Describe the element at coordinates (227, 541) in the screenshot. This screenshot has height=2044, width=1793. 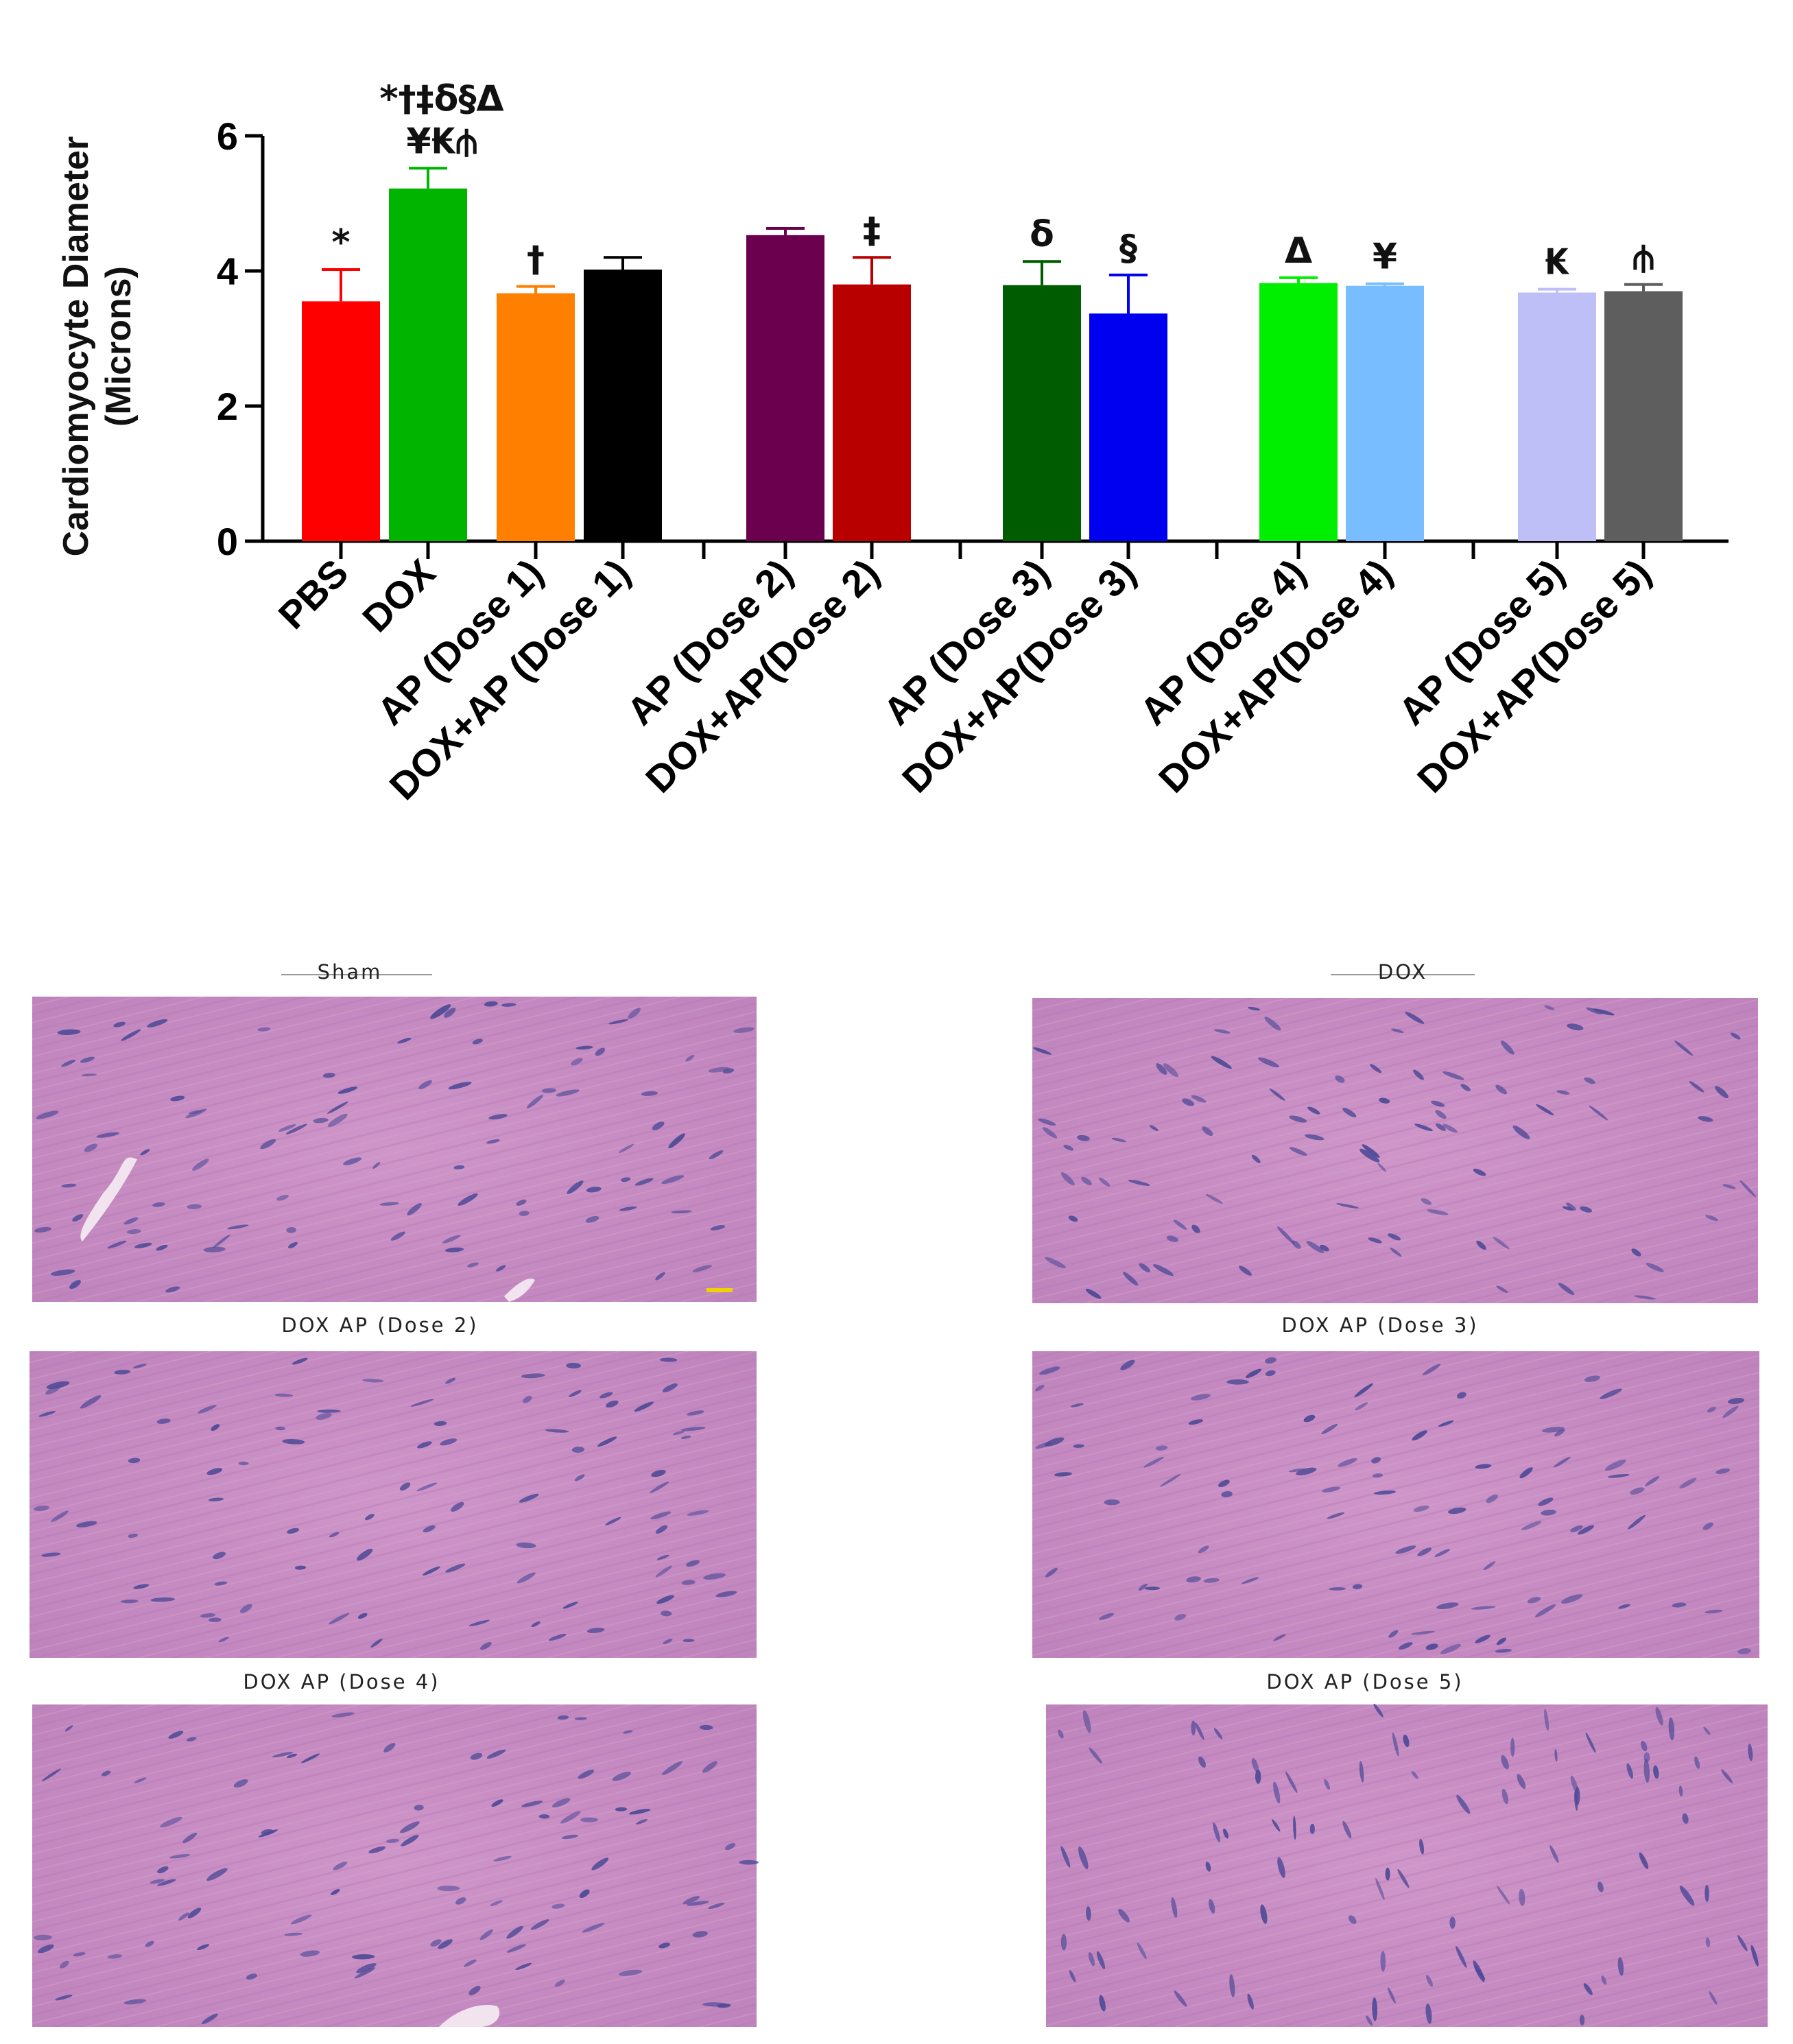
I see `y-tick-label: 0` at that location.